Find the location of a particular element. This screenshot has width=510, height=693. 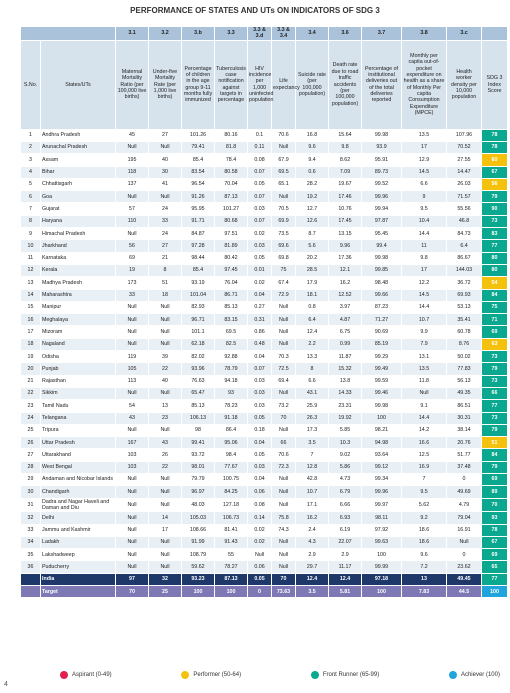

cell: 69.9 is located at coordinates (283, 221).